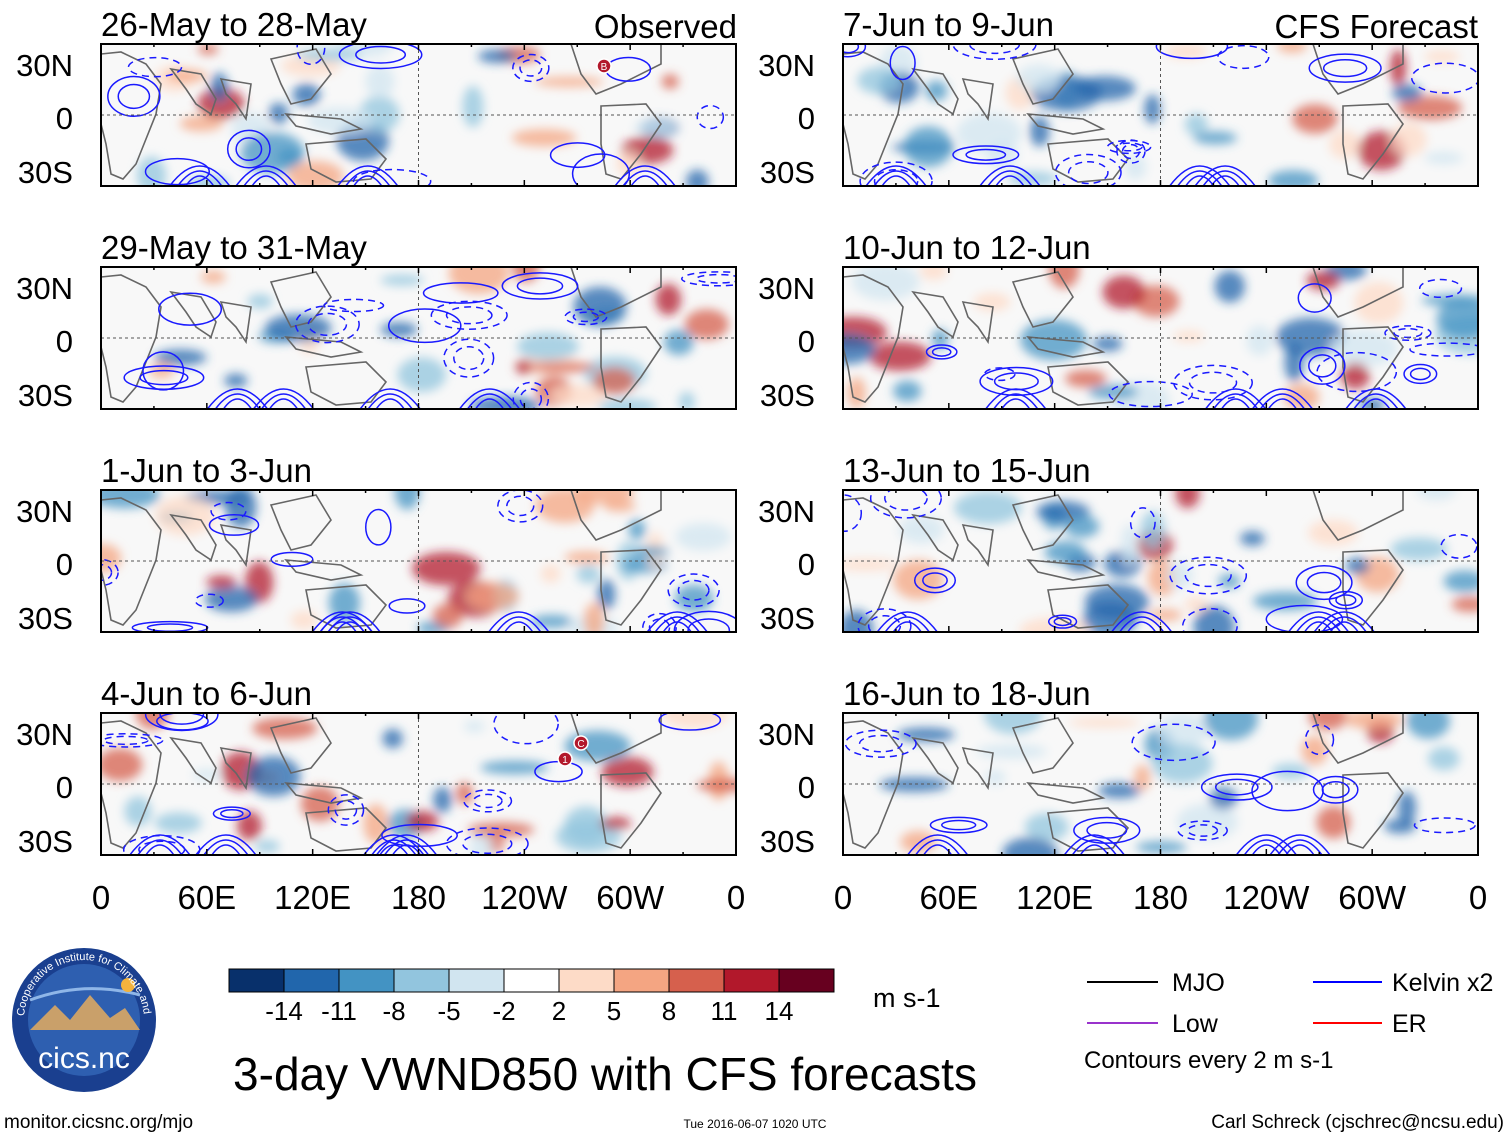  Describe the element at coordinates (559, 1011) in the screenshot. I see `colorbar-tick-label: 2` at that location.